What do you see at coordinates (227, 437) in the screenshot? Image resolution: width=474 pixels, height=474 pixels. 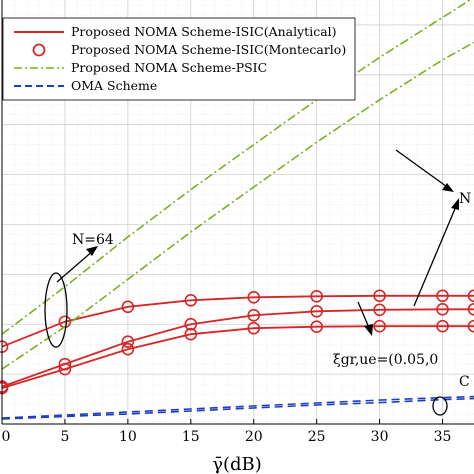 I see `x-tick-labels: 0 5 10 15 20 25 30 35` at bounding box center [227, 437].